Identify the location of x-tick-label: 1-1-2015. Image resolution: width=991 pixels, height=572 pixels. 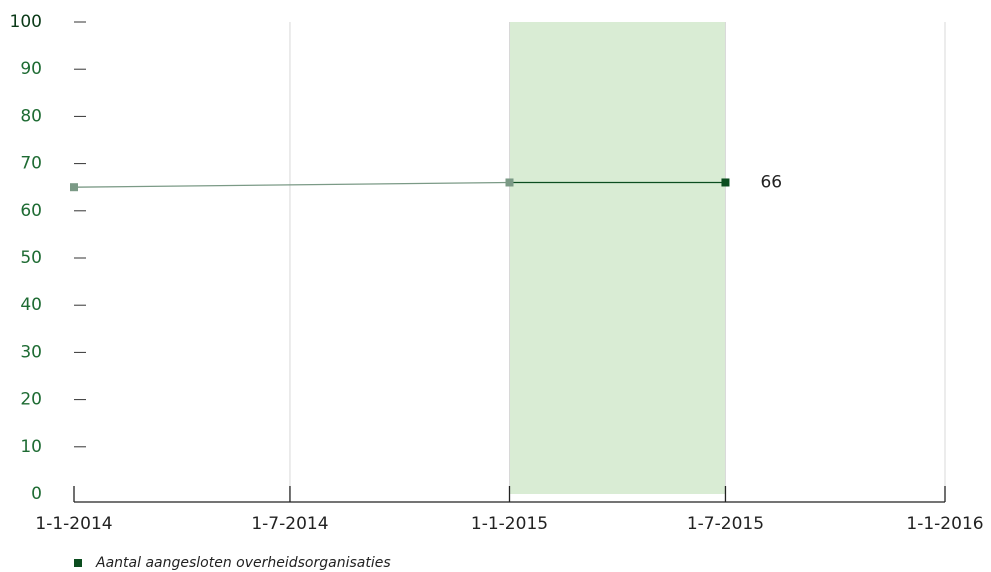
(509, 524).